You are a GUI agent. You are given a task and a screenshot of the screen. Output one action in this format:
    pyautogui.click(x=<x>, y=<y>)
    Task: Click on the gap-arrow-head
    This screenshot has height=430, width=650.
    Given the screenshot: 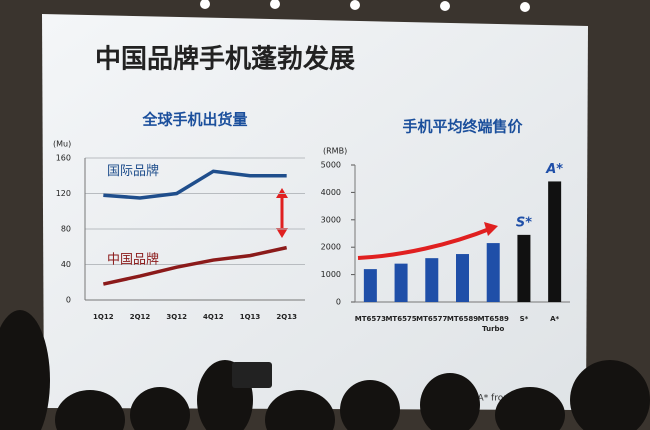 What is the action you would take?
    pyautogui.click(x=282, y=233)
    